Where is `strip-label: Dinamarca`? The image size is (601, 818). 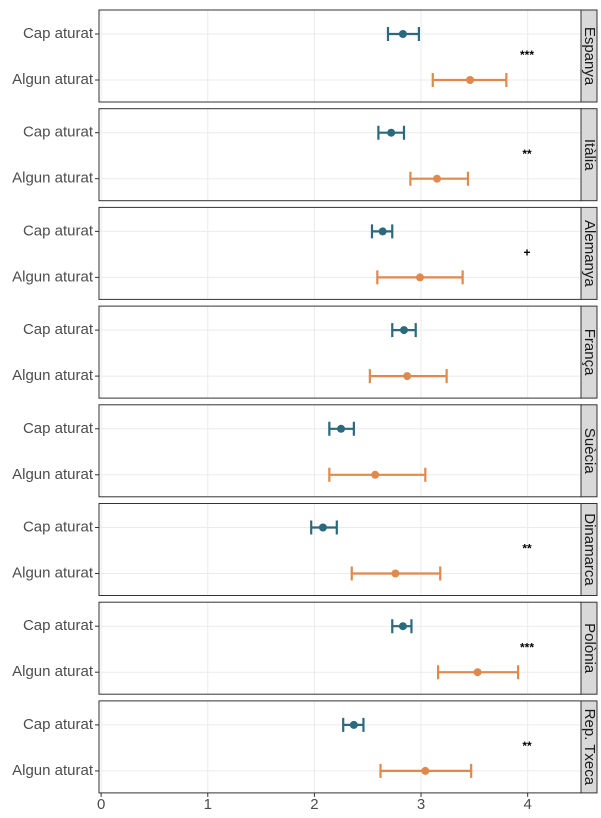 strip-label: Dinamarca is located at coordinates (589, 549).